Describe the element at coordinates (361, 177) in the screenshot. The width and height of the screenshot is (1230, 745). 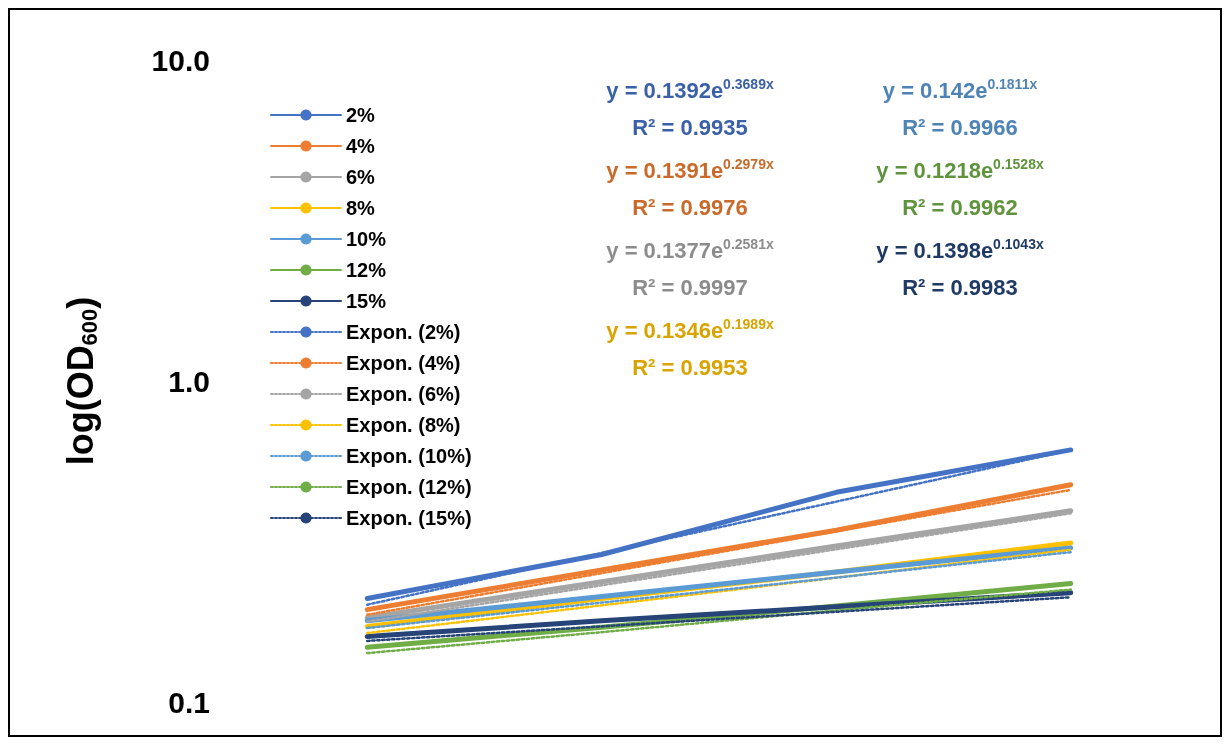
I see `legend-label: 6%` at that location.